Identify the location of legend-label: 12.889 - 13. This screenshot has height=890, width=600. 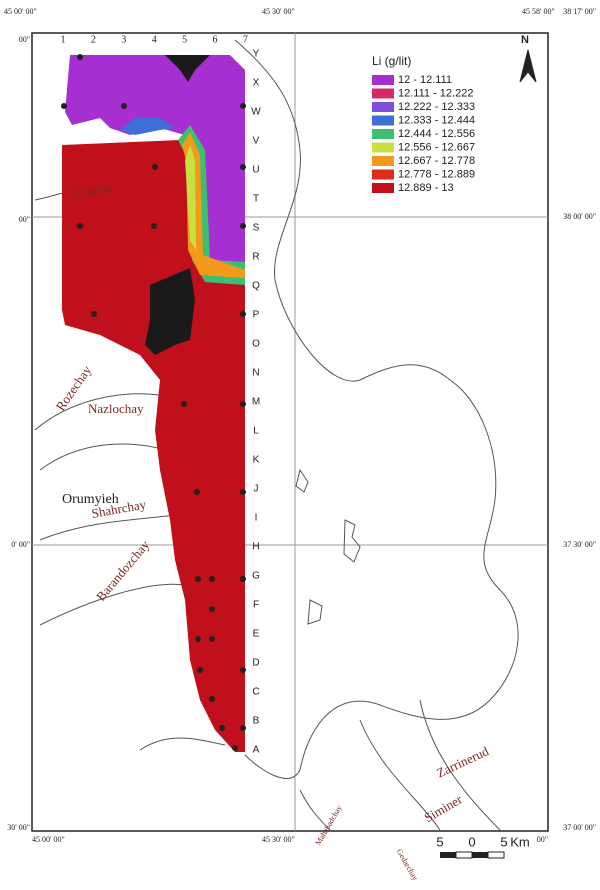
(426, 188).